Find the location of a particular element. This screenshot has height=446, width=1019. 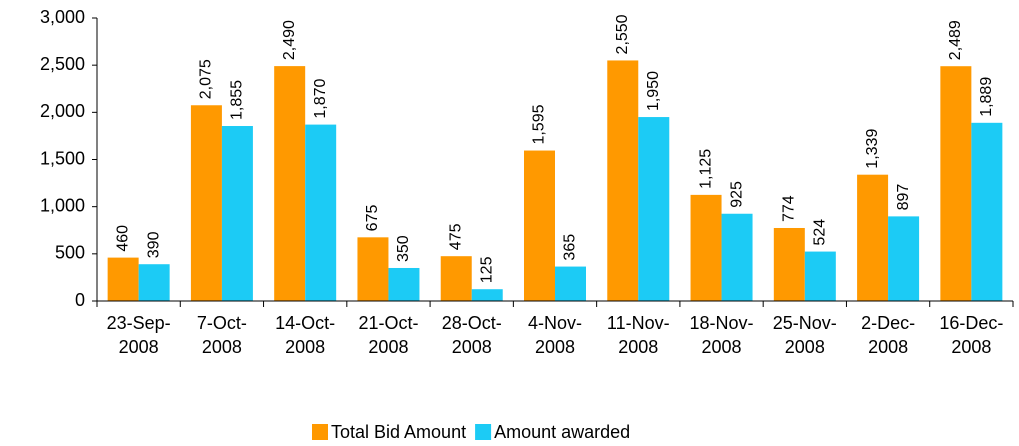

value-label: 365 is located at coordinates (570, 247).